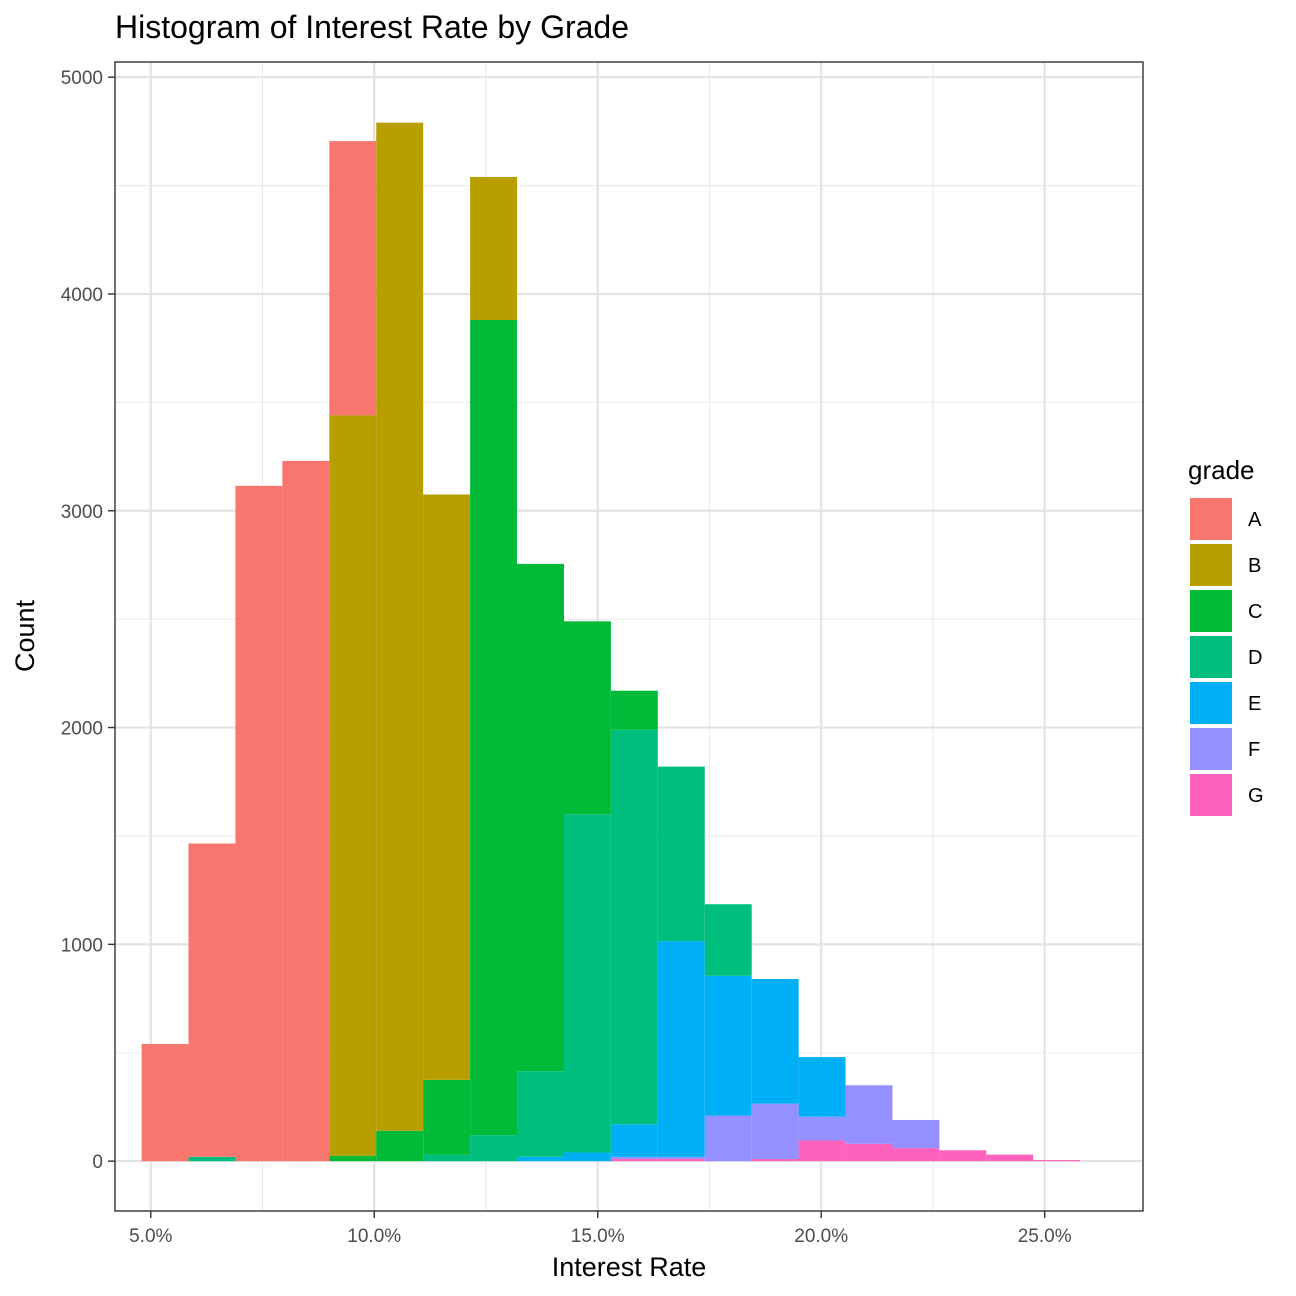  Describe the element at coordinates (372, 27) in the screenshot. I see `chart-title: Histogram of Interest Rate by Grade` at that location.